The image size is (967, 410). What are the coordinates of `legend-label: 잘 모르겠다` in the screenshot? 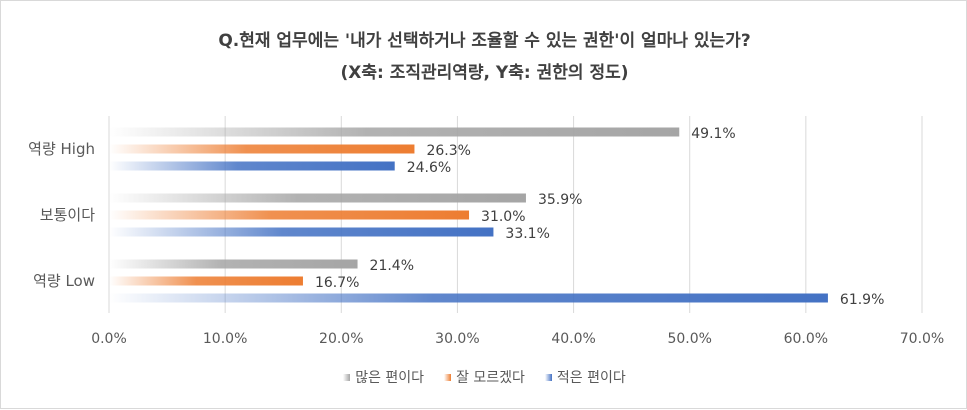 It's located at (490, 378).